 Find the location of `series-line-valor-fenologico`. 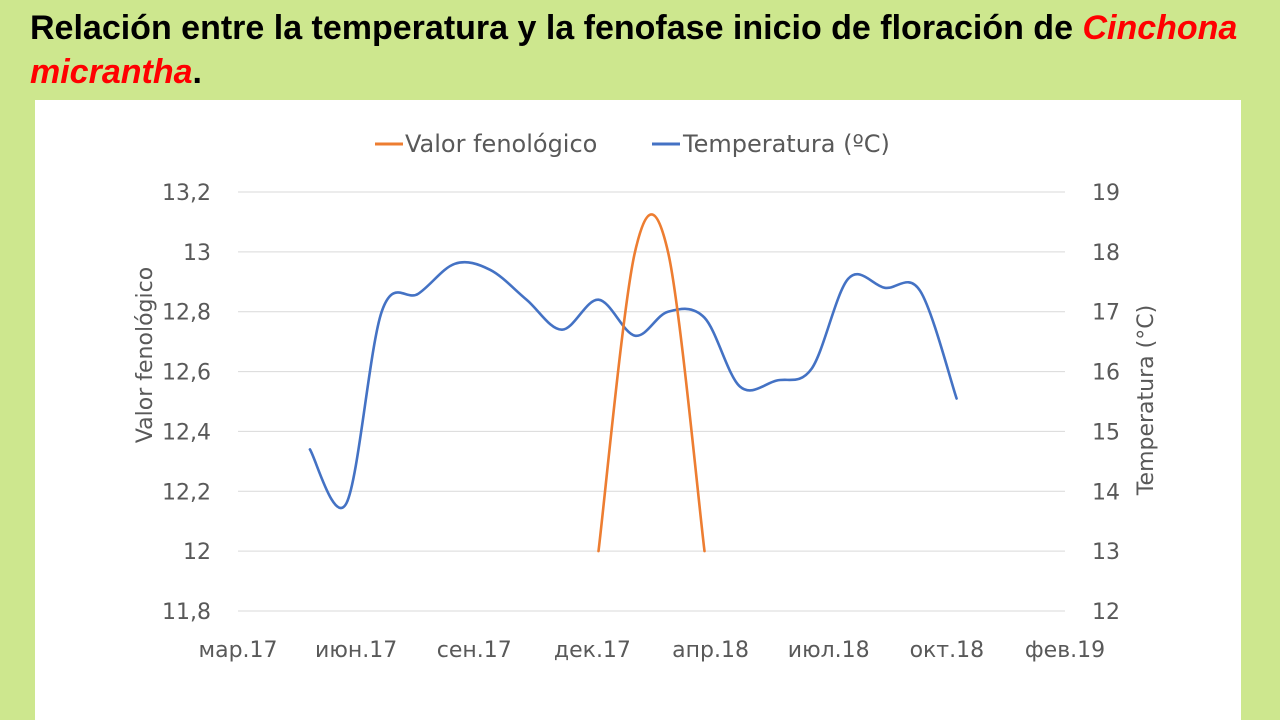

series-line-valor-fenologico is located at coordinates (651, 383).